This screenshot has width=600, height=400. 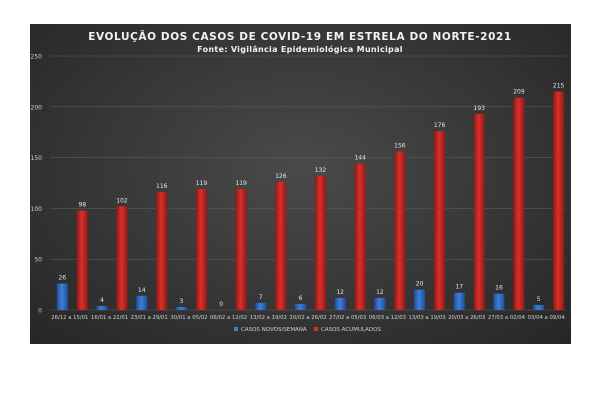 I want to click on data-label: 4, so click(x=102, y=300).